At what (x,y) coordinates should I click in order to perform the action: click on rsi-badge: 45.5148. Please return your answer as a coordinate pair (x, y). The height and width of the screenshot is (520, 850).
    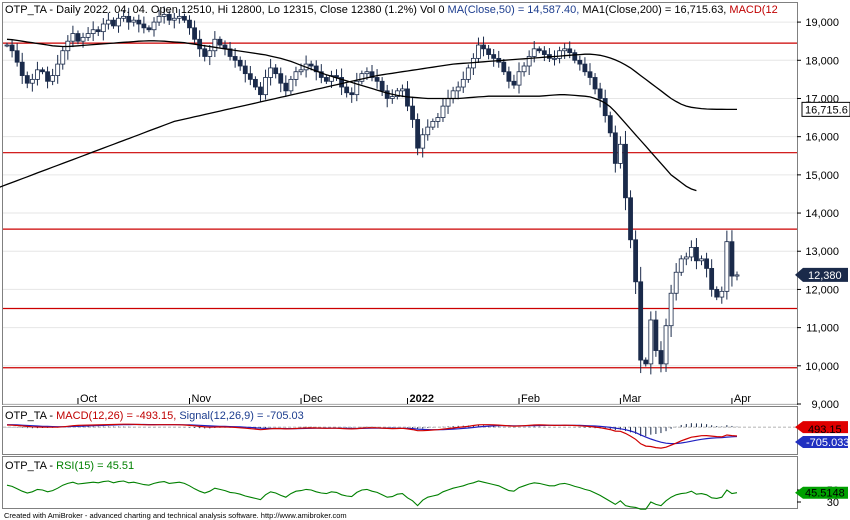
    Looking at the image, I should click on (821, 493).